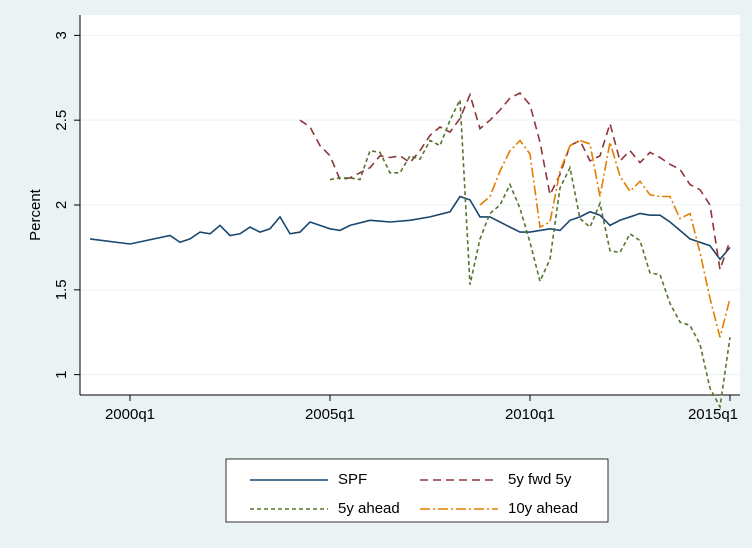  I want to click on y-tick-label: 1.5, so click(61, 289).